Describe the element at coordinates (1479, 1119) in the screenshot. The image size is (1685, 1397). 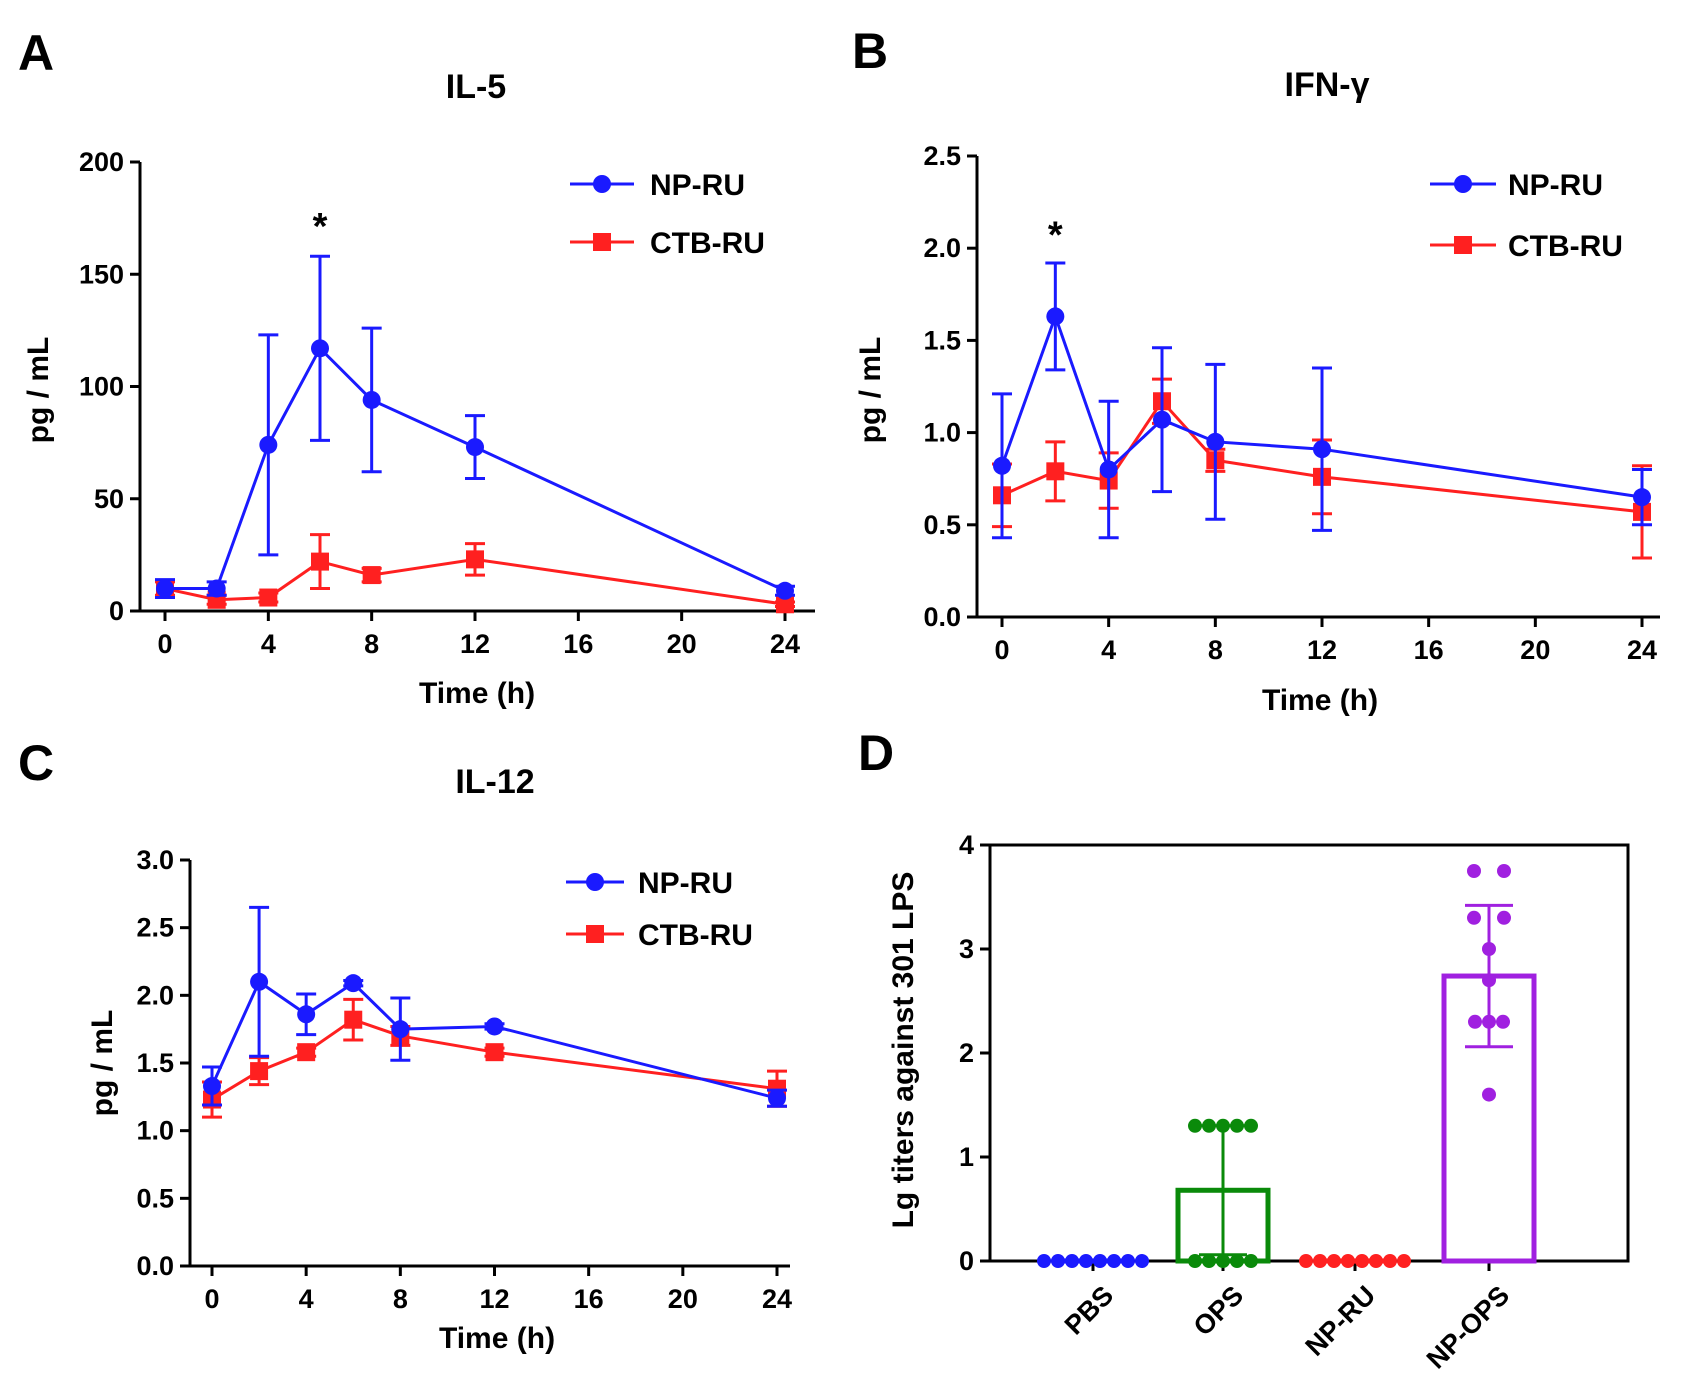
I see `bar-group-np-ops: NP-OPS` at that location.